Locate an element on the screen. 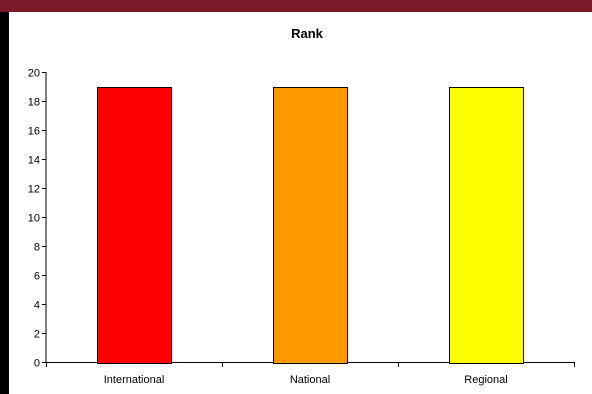 This screenshot has width=592, height=394. y-tick-label: 20 is located at coordinates (34, 74).